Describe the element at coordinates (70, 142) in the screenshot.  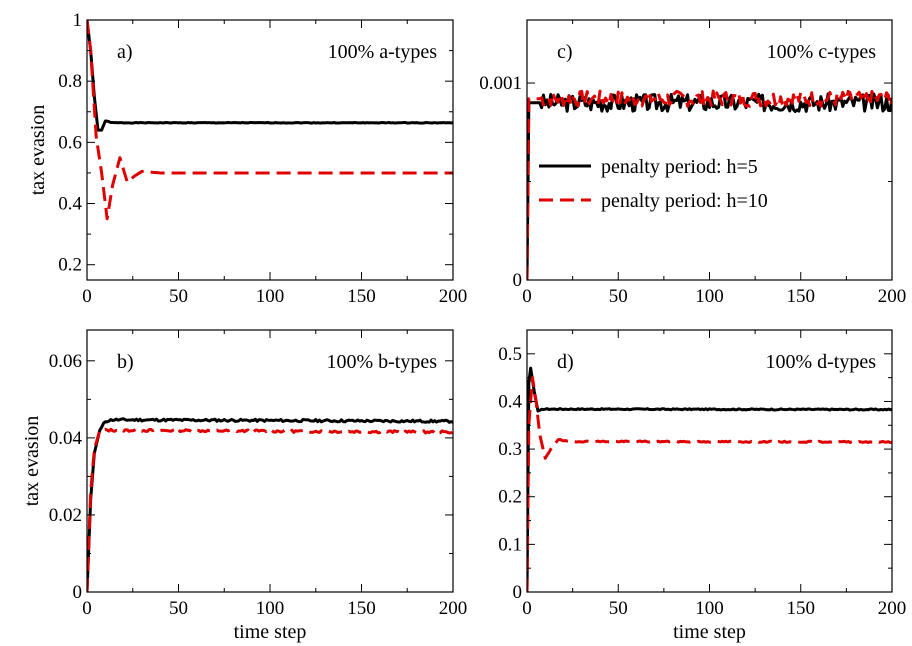
I see `y-tick-label: 0.6` at that location.